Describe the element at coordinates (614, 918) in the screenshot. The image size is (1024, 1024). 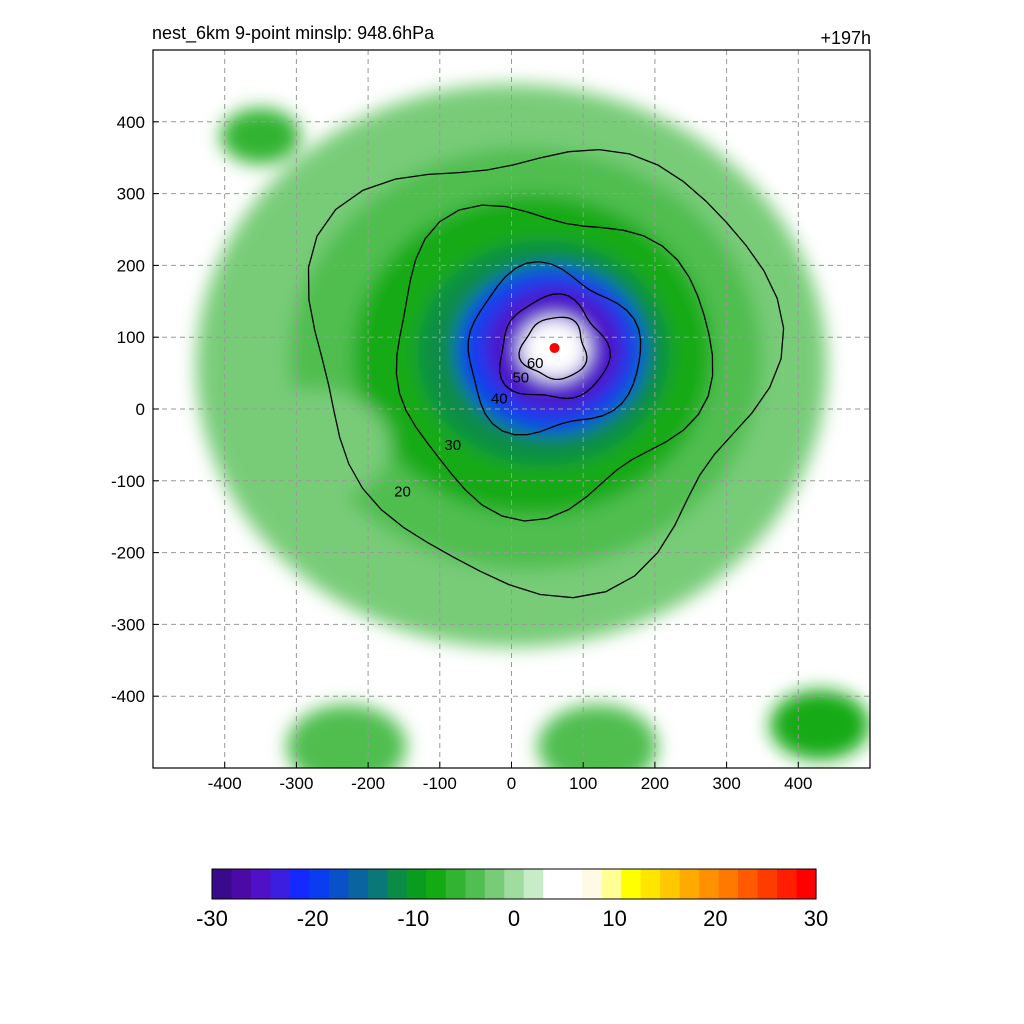
I see `colorbar-tick-label: 10` at that location.